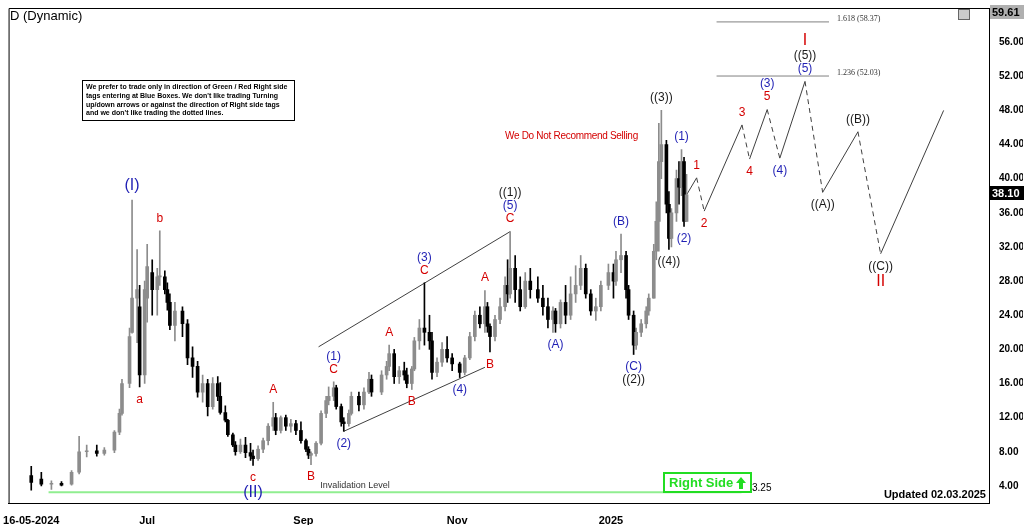 Image resolution: width=1024 pixels, height=525 pixels. What do you see at coordinates (805, 55) in the screenshot?
I see `annotation: ((5))` at bounding box center [805, 55].